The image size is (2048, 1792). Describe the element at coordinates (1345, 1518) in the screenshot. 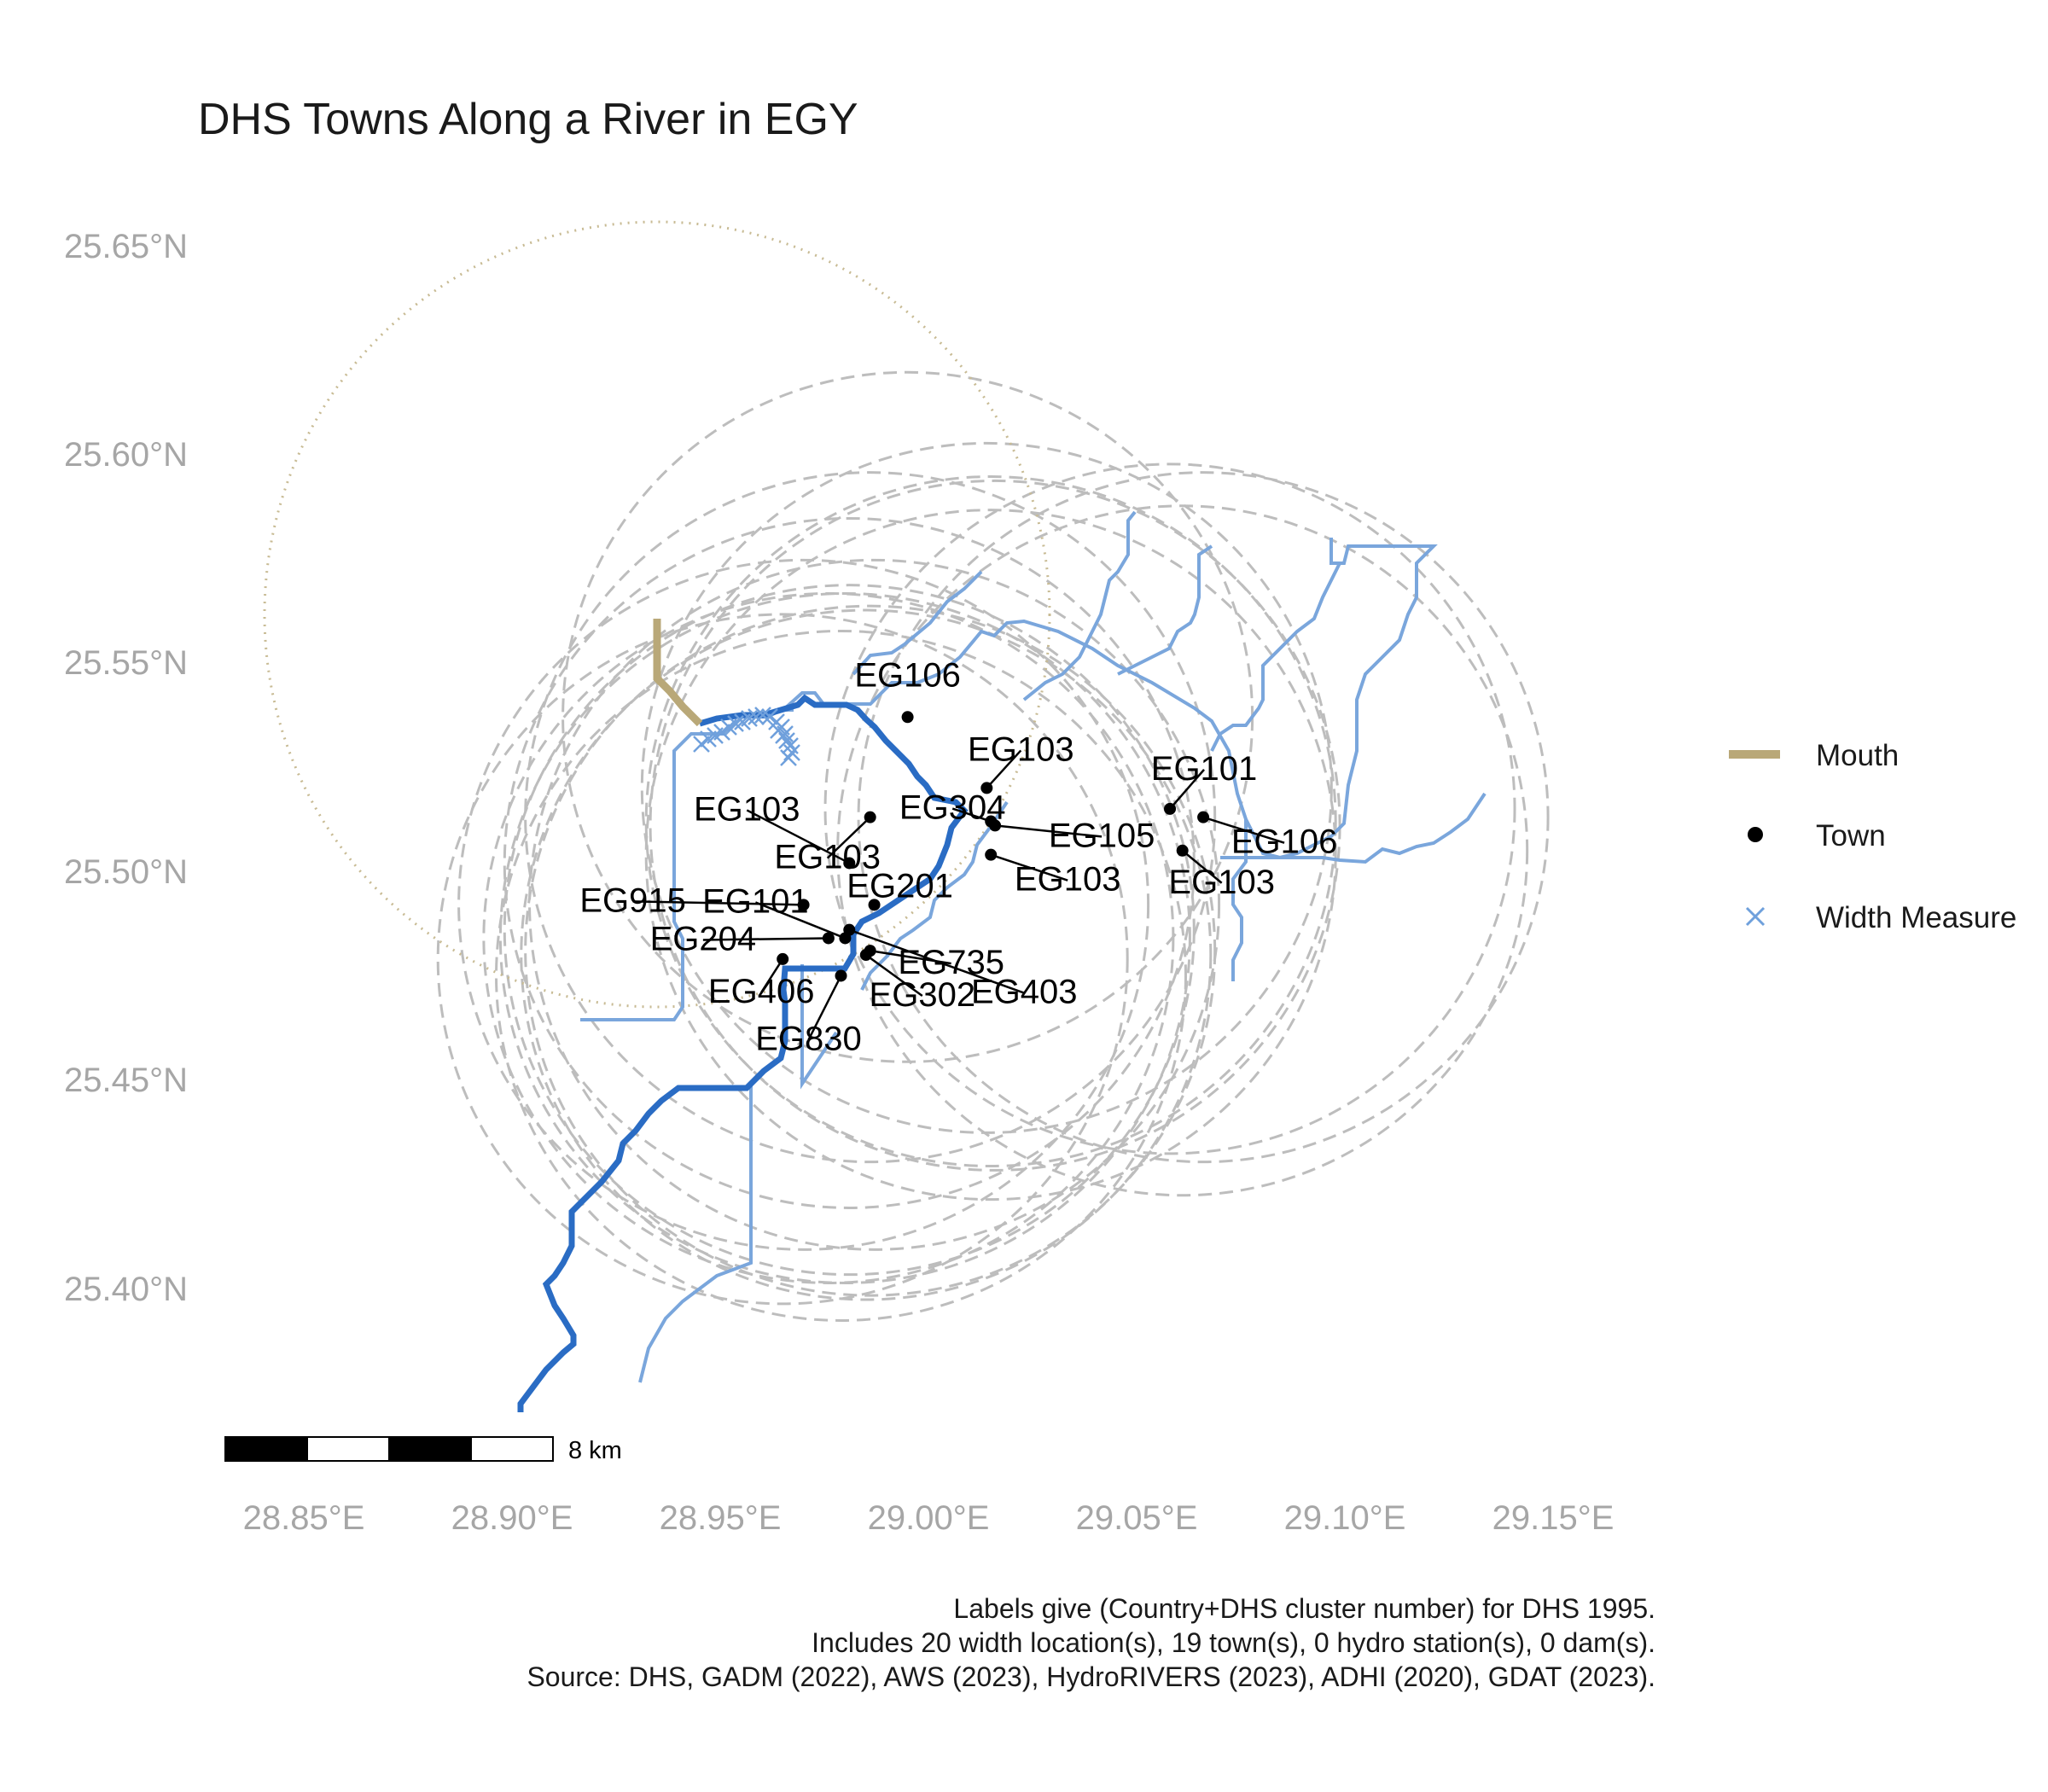

I see `x-tick-label: 29.10°E` at that location.